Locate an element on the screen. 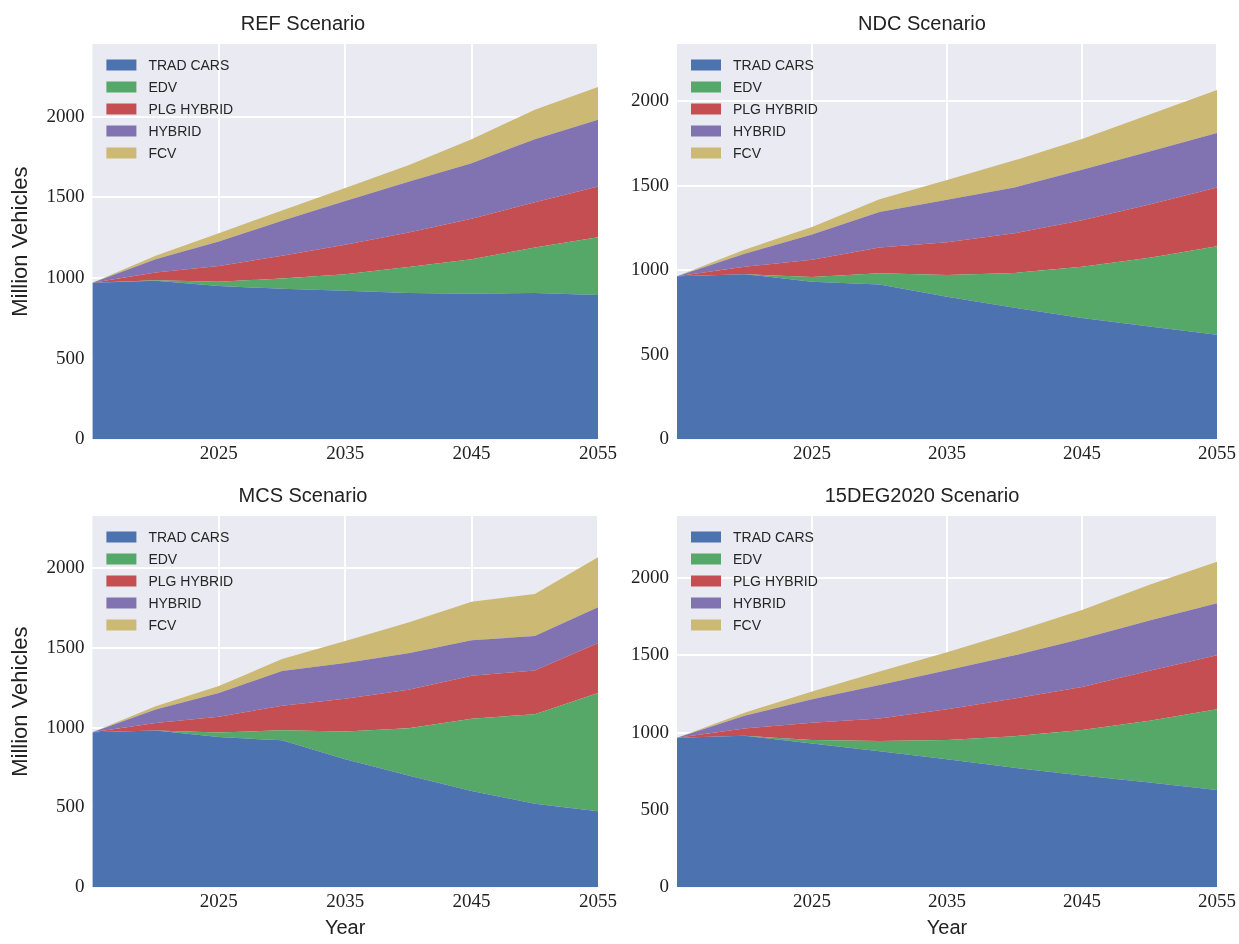 The width and height of the screenshot is (1239, 944). chart-title: NDC Scenario is located at coordinates (922, 22).